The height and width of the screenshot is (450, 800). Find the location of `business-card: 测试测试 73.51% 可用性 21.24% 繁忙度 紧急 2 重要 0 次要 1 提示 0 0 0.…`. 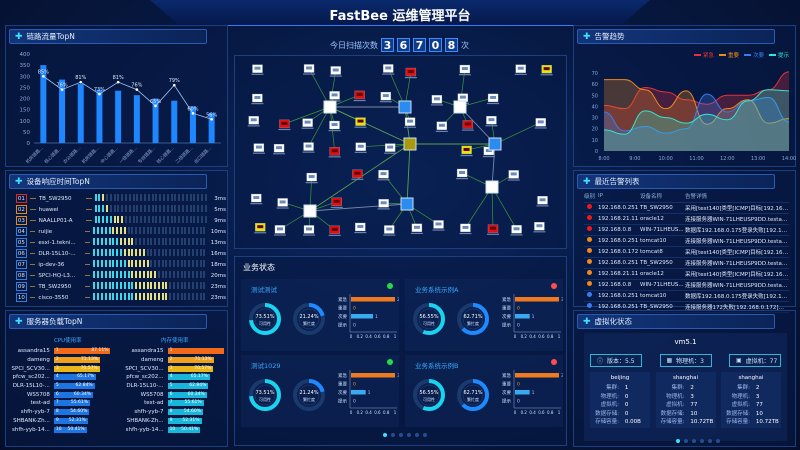

business-card: 测试测试 73.51% 可用性 21.24% 繁忙度 紧急 2 重要 0 次要 1 提示 0 0 0.… is located at coordinates (320, 315).